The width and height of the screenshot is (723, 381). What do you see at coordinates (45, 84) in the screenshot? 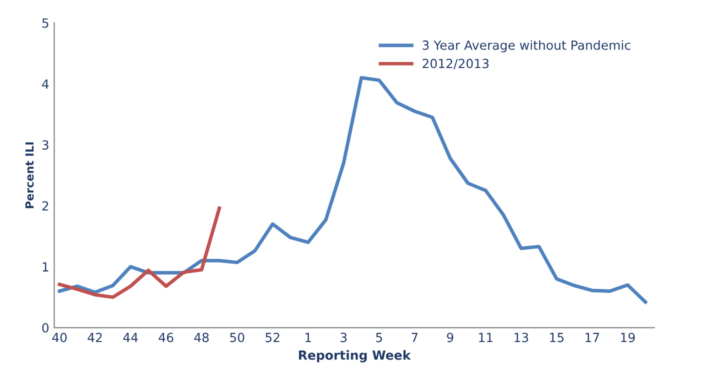
I see `y-tick-label: 4` at bounding box center [45, 84].